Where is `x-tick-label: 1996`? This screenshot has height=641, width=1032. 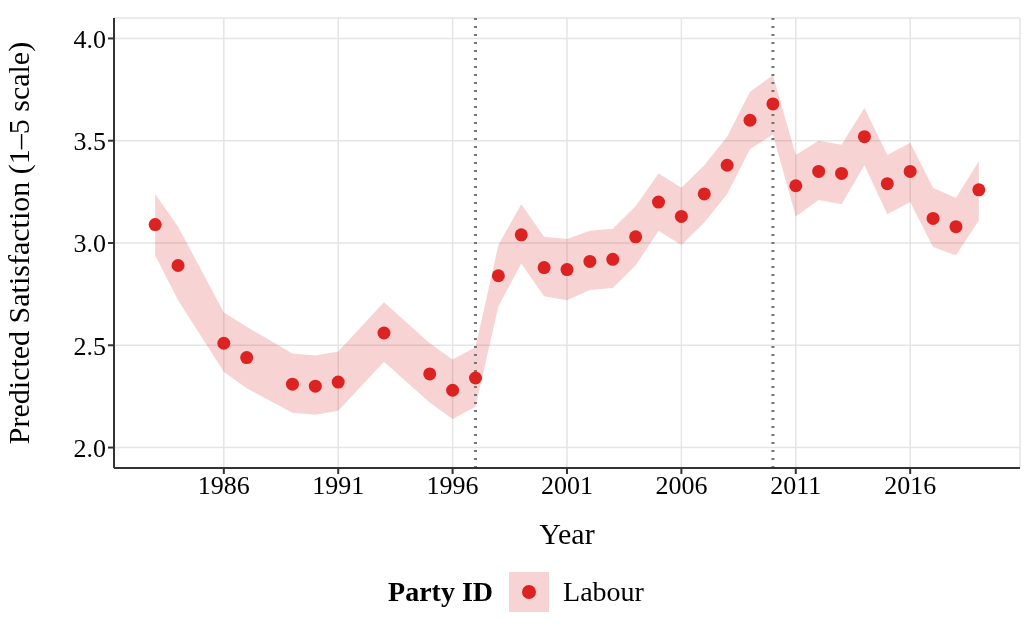 x-tick-label: 1996 is located at coordinates (452, 486).